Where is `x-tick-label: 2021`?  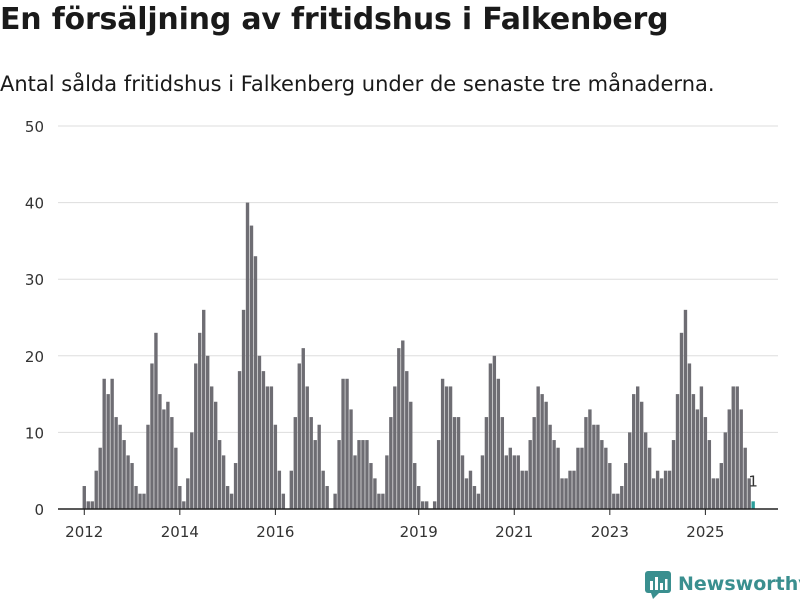 x-tick-label: 2021 is located at coordinates (514, 532).